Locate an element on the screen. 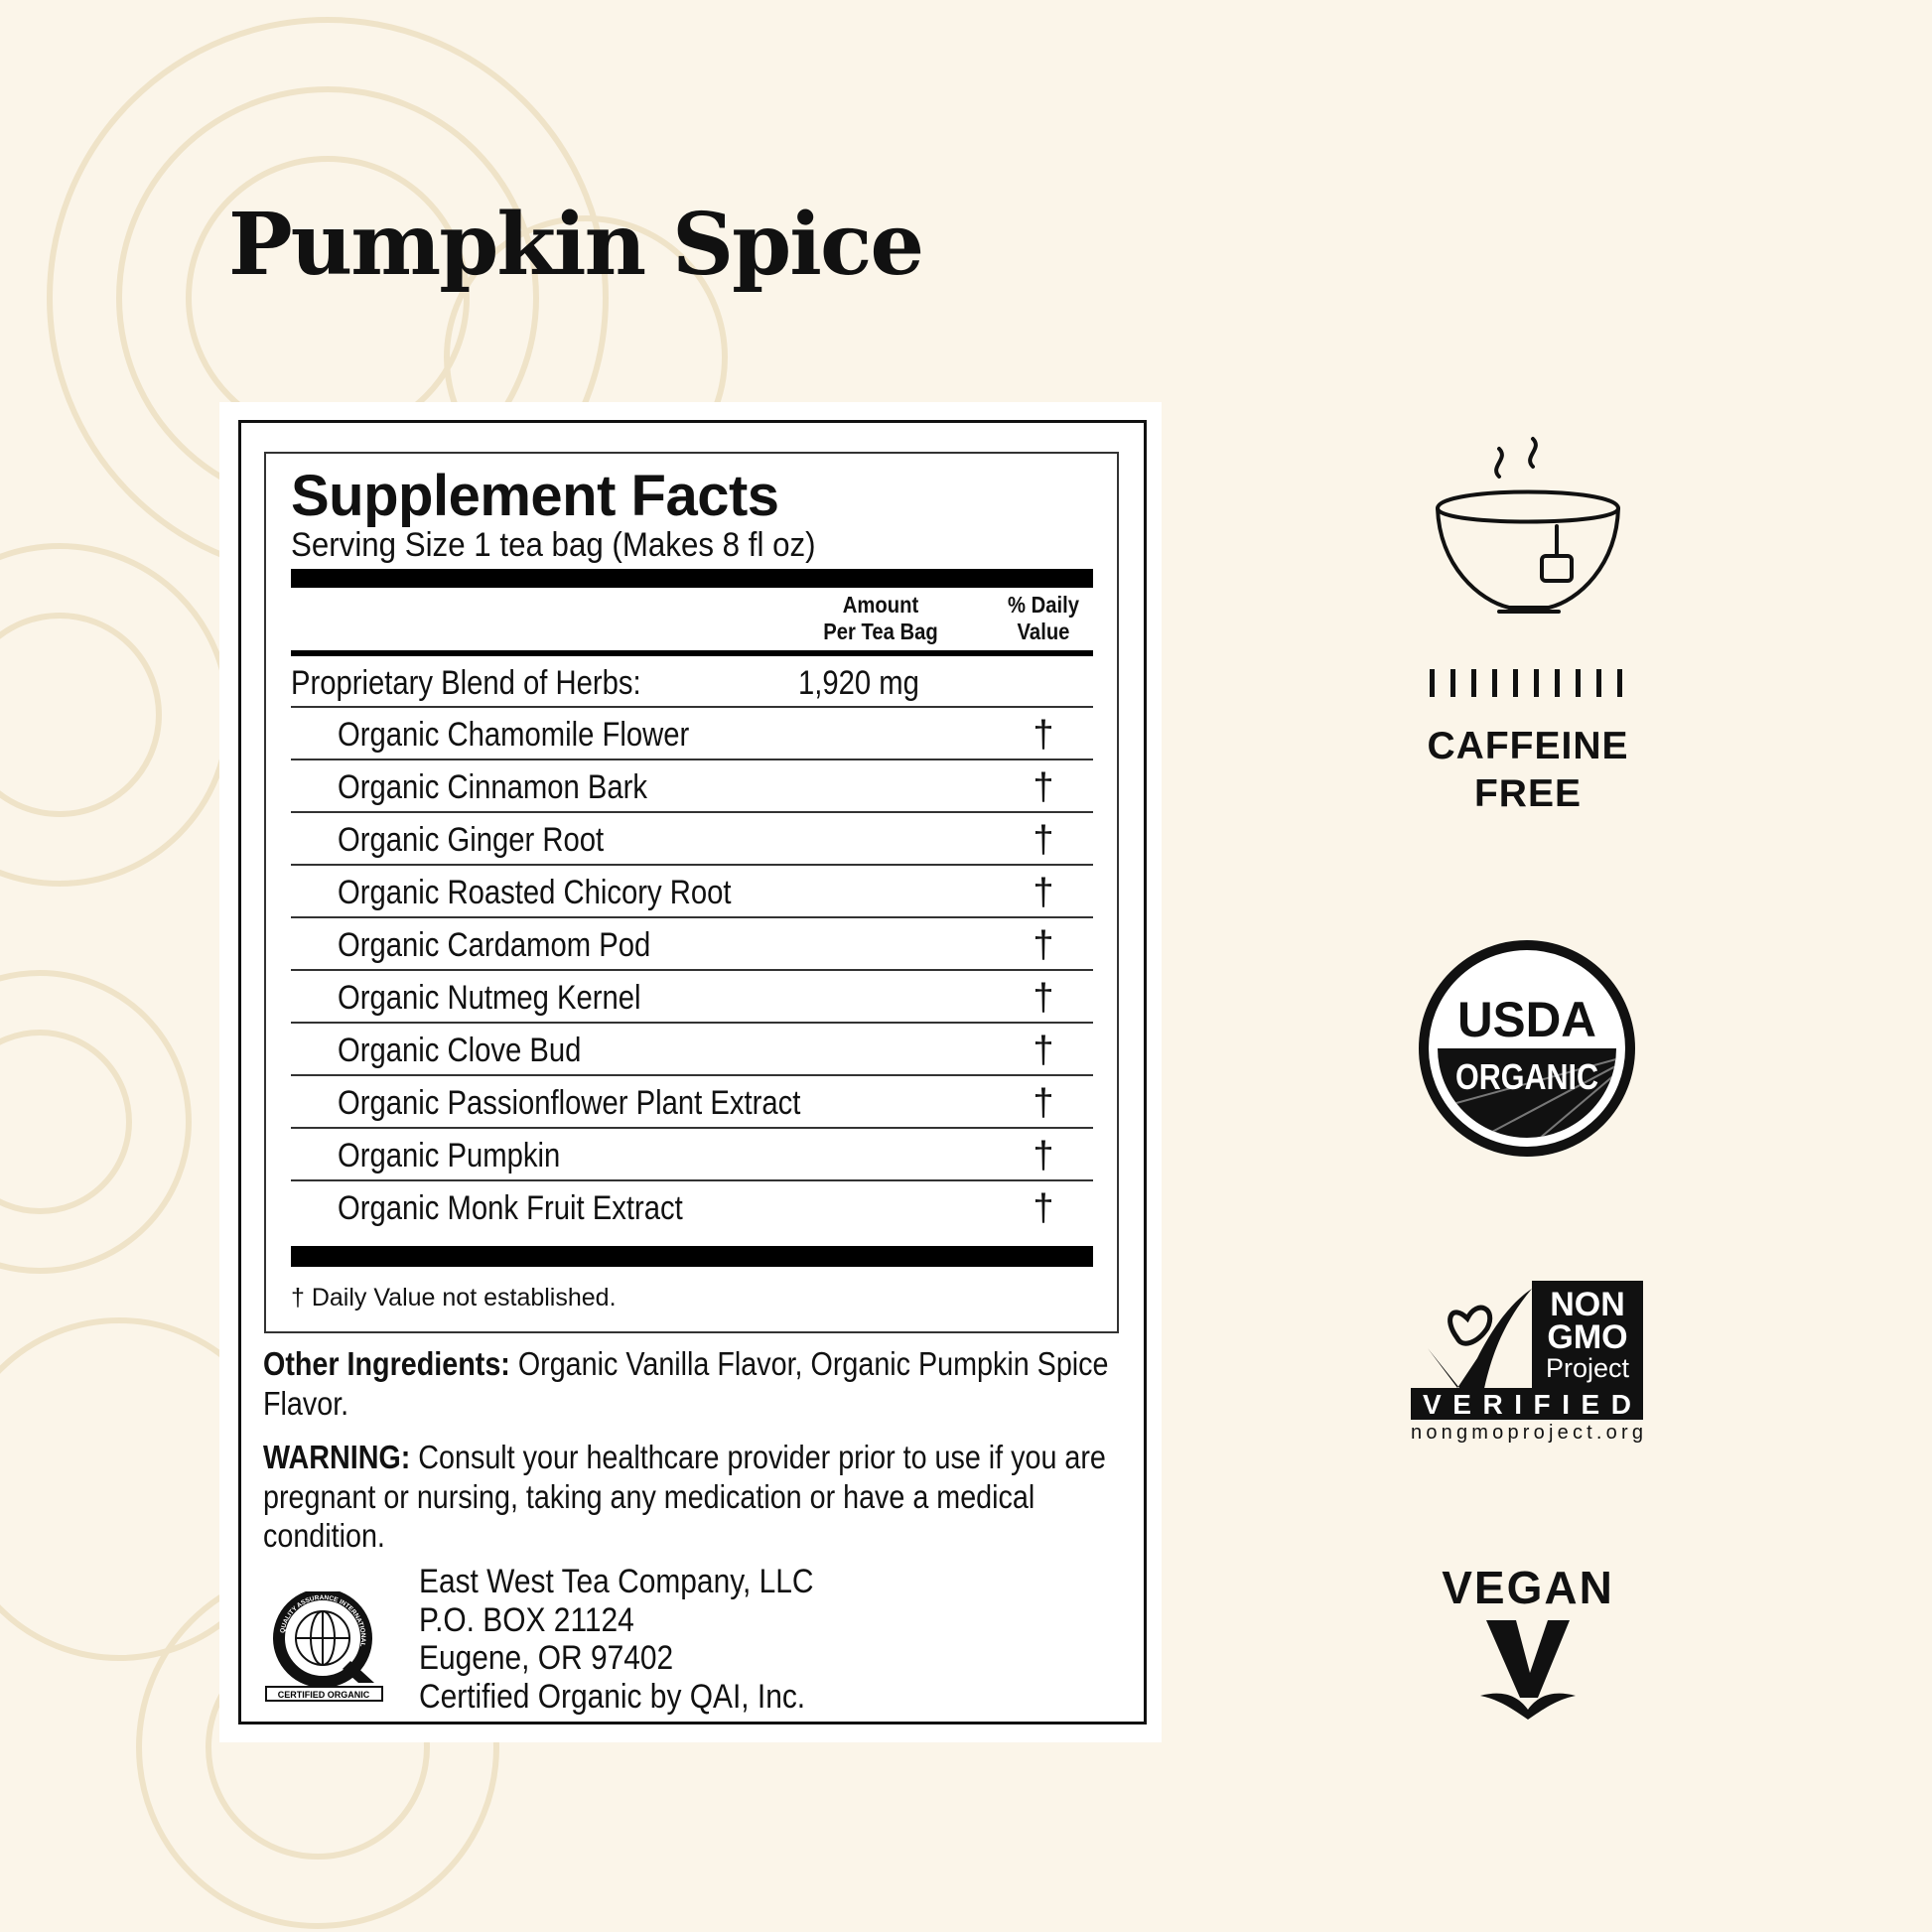  serving-size: Serving Size 1 tea bag (Makes 8 fl oz) is located at coordinates (553, 545).